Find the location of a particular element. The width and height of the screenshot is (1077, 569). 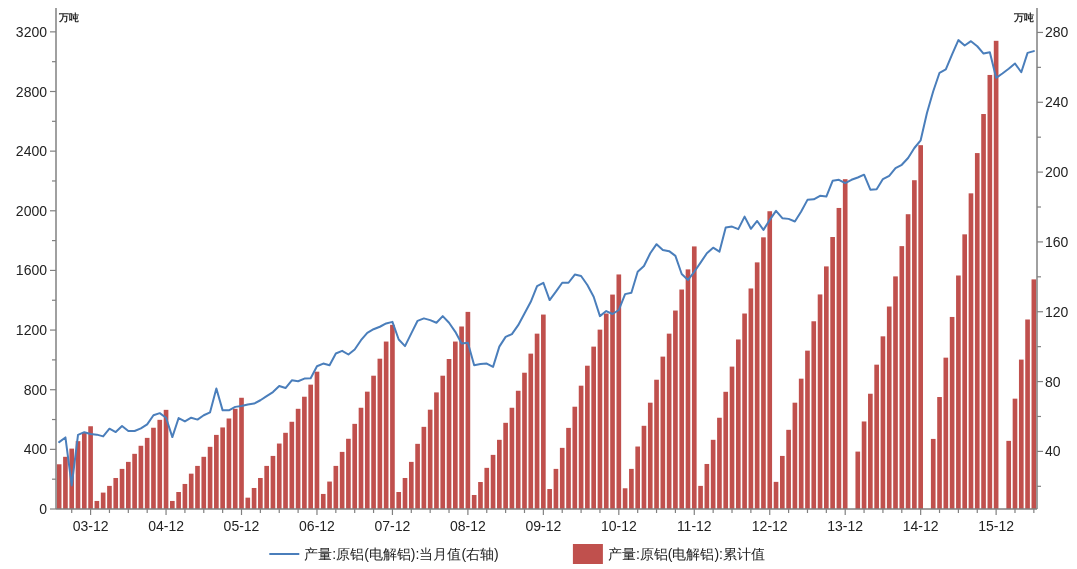

x-tick-label: 15-12 is located at coordinates (996, 526).